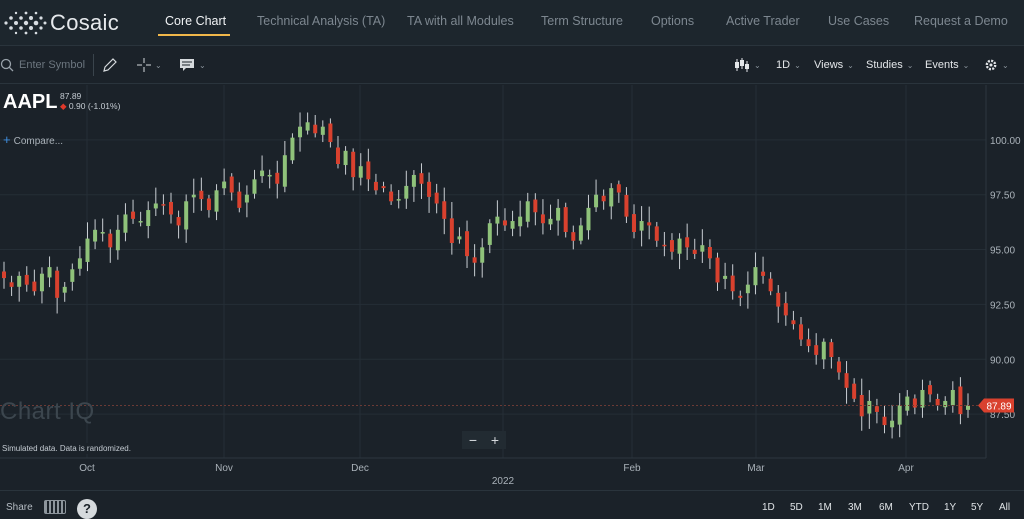 This screenshot has height=519, width=1024. Describe the element at coordinates (1005, 507) in the screenshot. I see `range-all: All` at that location.